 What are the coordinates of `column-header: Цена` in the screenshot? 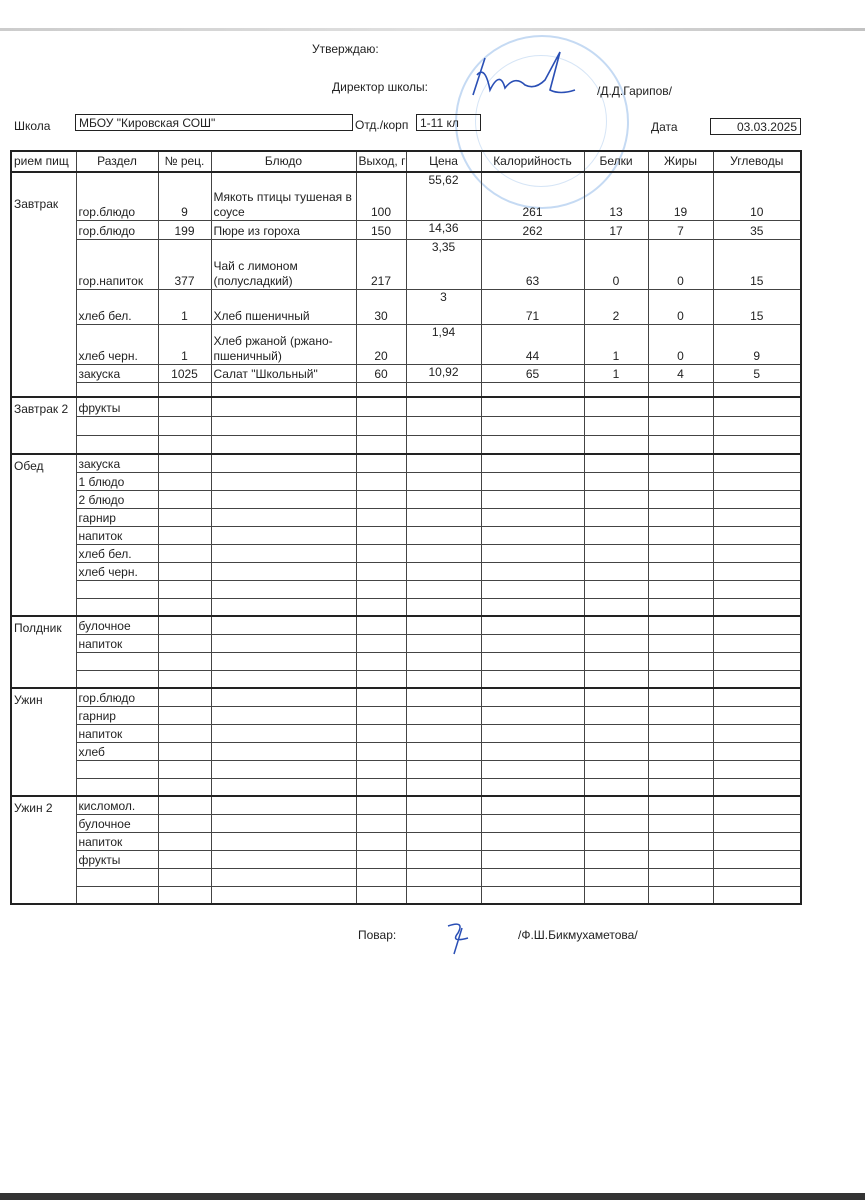 It's located at (443, 161).